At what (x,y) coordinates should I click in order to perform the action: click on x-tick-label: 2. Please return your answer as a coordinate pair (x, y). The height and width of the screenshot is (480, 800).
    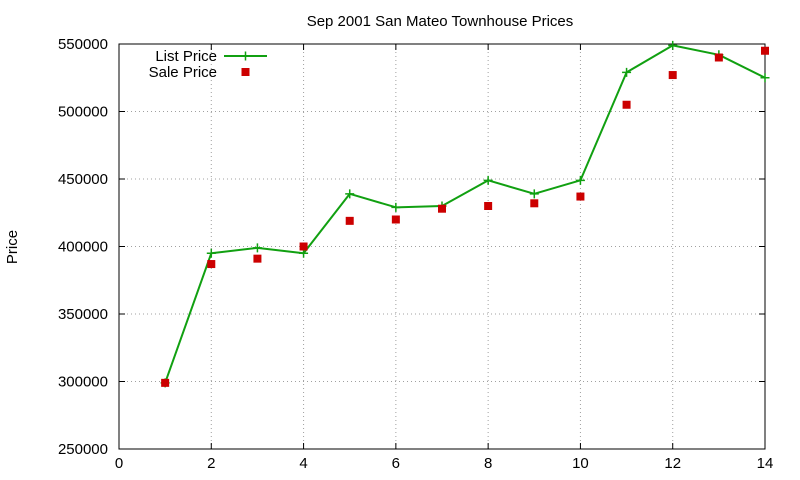
    Looking at the image, I should click on (211, 463).